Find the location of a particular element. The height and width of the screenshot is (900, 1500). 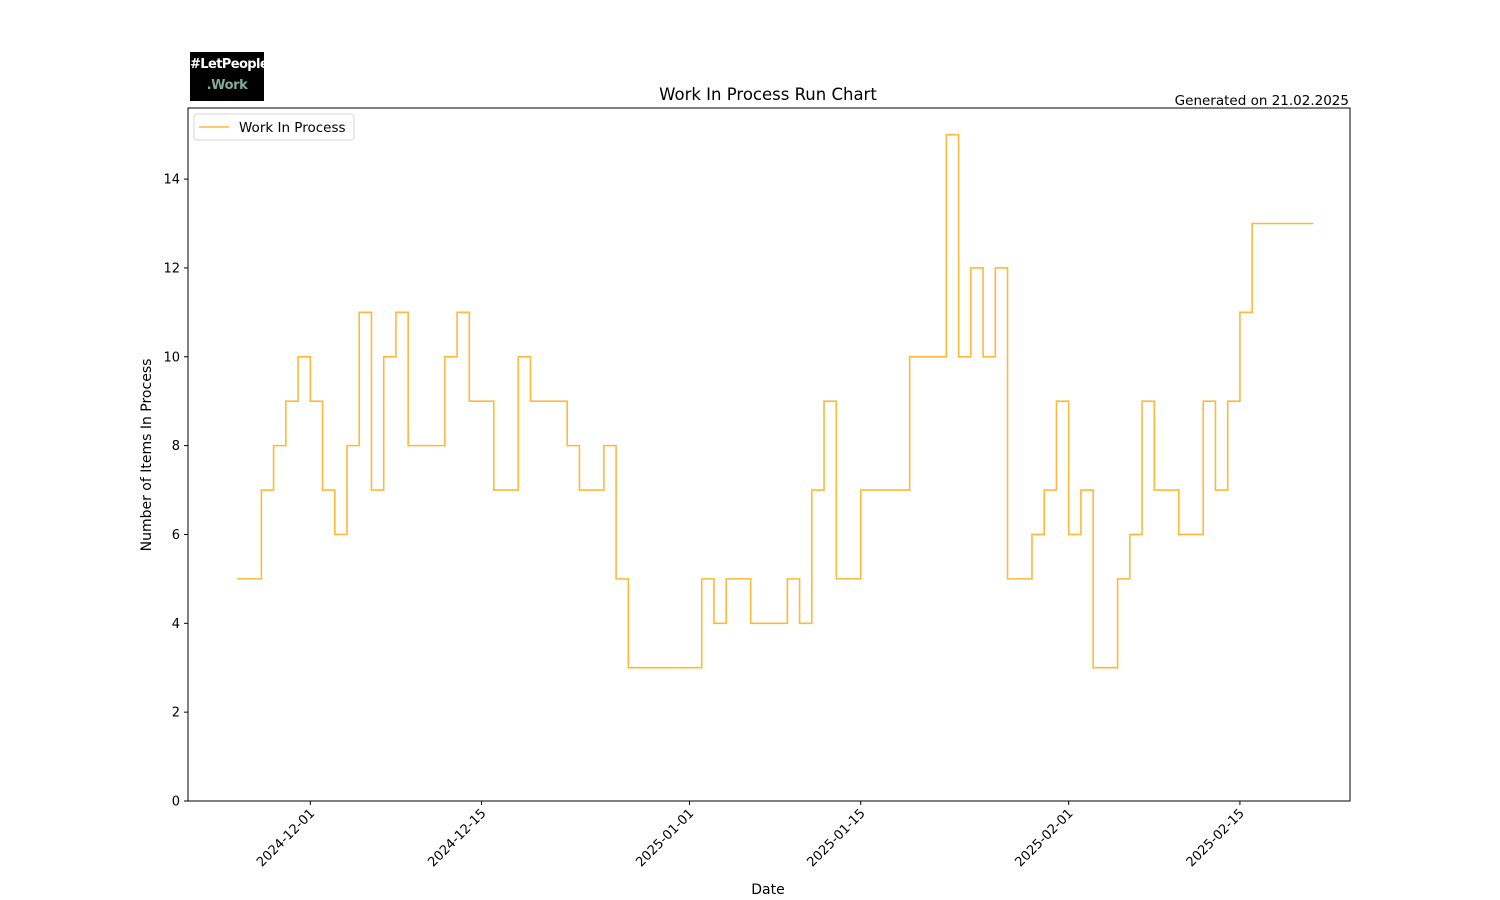

chart-title: Work In Process Run Chart is located at coordinates (768, 94).